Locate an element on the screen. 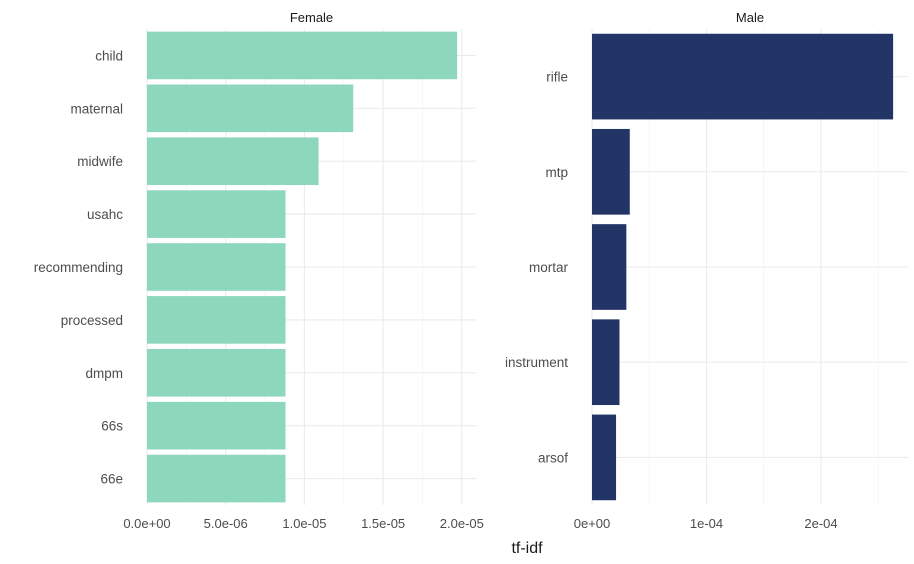 The width and height of the screenshot is (914, 564). x-tick-label: 1e-04 is located at coordinates (706, 523).